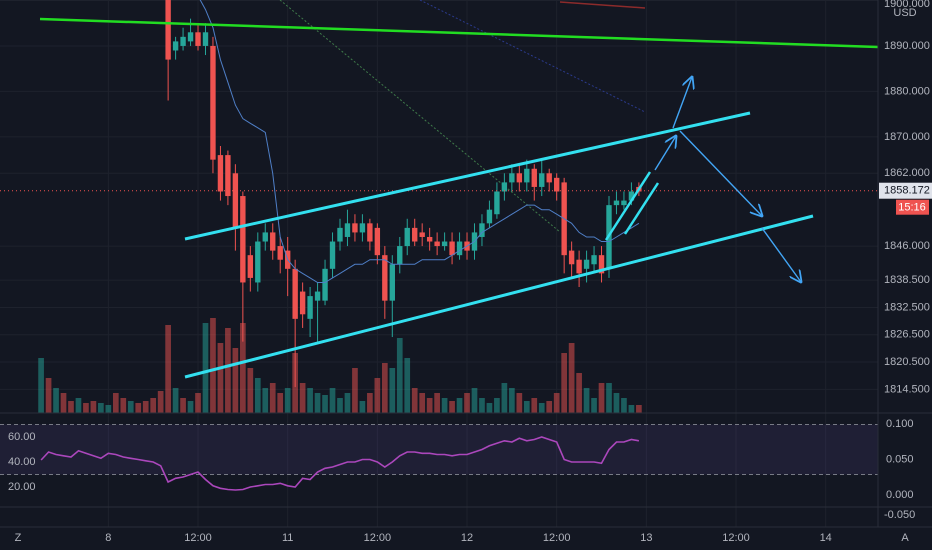 The height and width of the screenshot is (550, 932). I want to click on lower-tick-label: -0.050, so click(899, 515).